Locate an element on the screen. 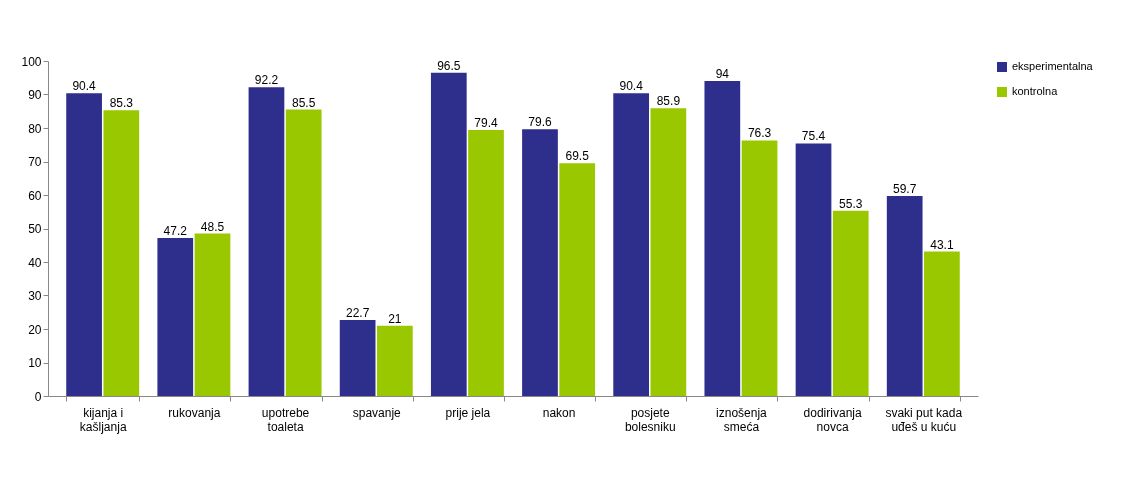  data-label: 92.2 is located at coordinates (266, 80).